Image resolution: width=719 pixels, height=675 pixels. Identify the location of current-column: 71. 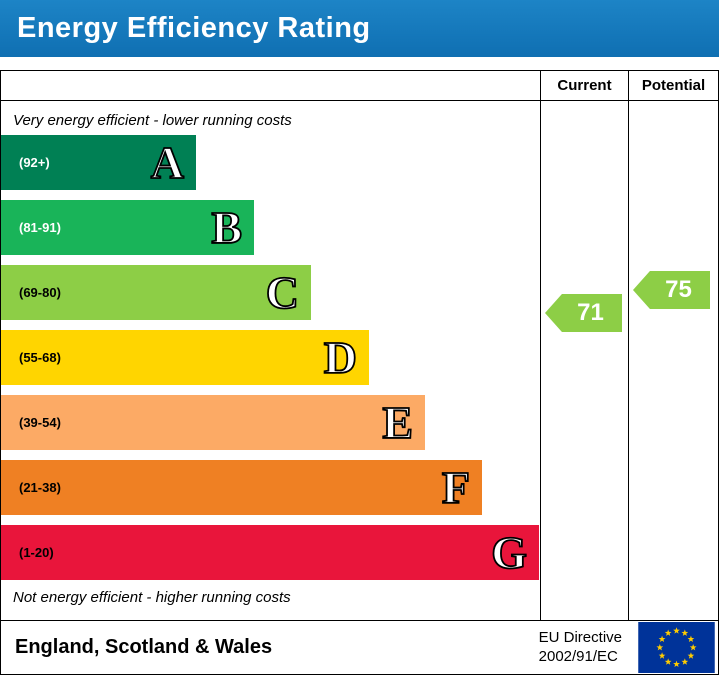
(584, 360).